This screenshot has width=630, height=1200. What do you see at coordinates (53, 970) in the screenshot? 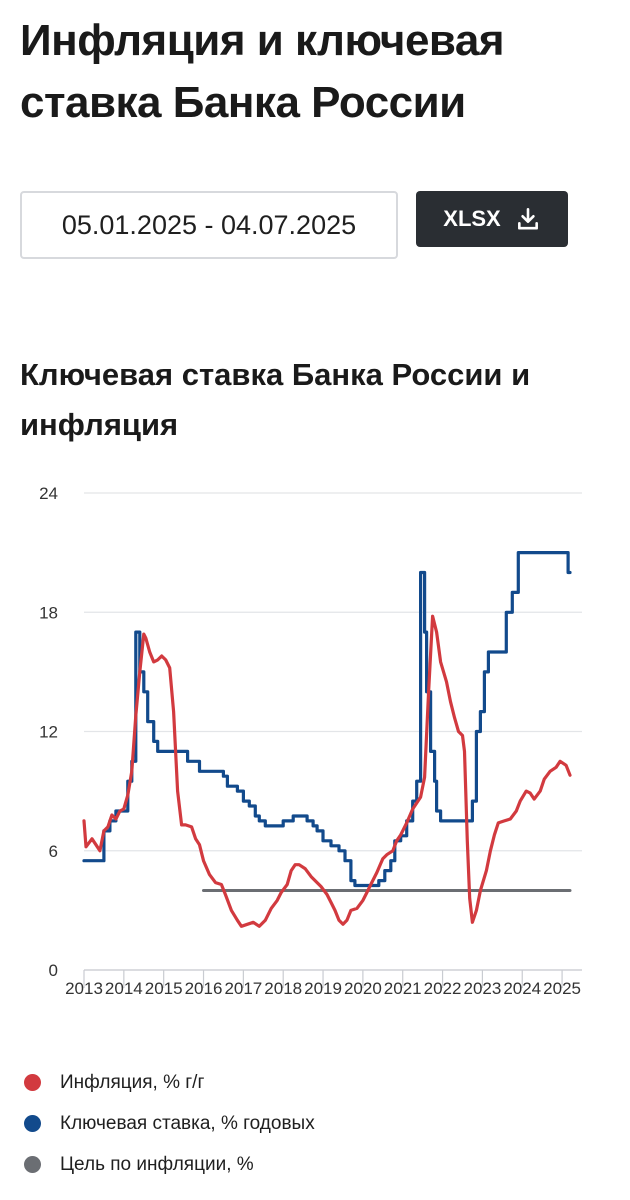
I see `y-tick-label: 0` at bounding box center [53, 970].